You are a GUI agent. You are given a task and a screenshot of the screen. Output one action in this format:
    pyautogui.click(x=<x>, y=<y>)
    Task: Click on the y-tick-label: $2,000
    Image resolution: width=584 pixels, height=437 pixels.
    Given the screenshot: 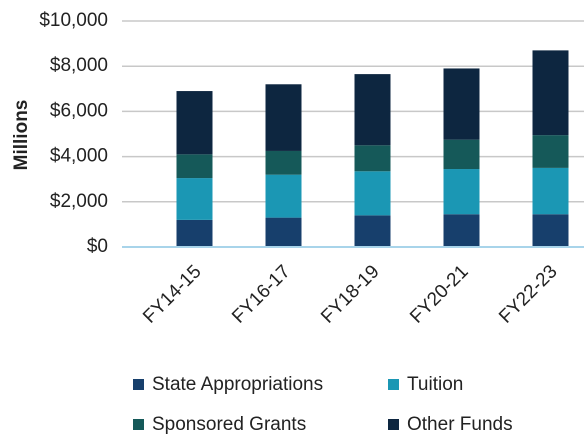 What is the action you would take?
    pyautogui.click(x=79, y=201)
    